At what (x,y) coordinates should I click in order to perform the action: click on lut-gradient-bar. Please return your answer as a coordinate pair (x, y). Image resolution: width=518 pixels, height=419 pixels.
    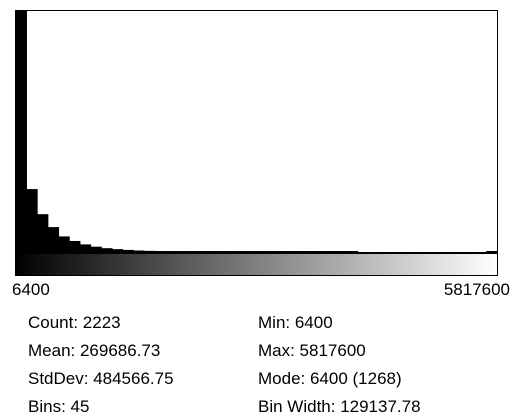
    Looking at the image, I should click on (256, 264).